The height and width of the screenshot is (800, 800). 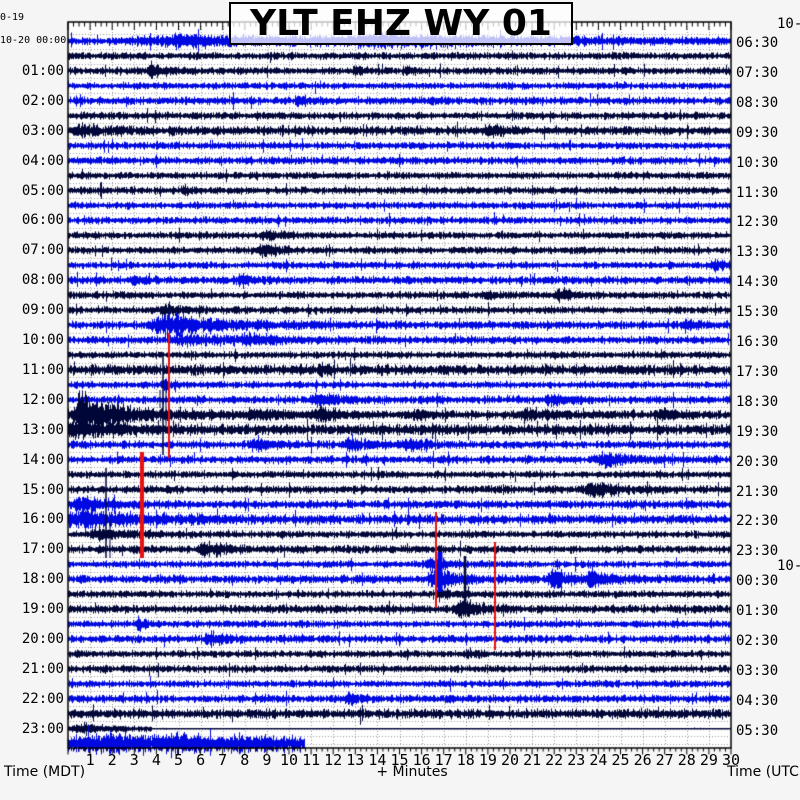 What do you see at coordinates (757, 222) in the screenshot?
I see `right-time-label: 12:30` at bounding box center [757, 222].